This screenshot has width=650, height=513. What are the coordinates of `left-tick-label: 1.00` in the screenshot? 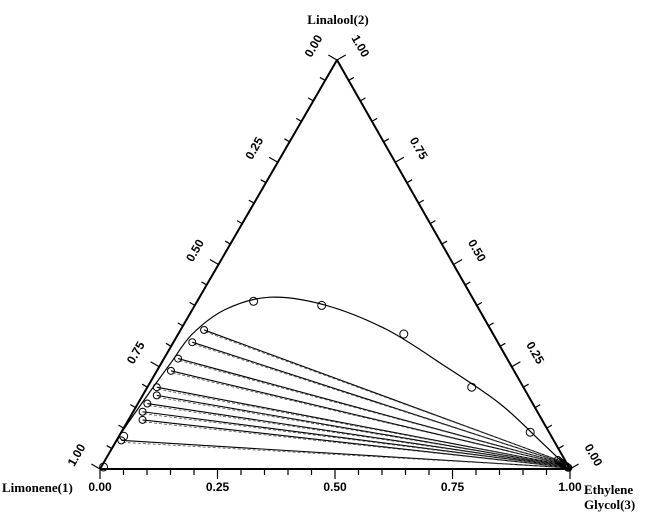 It's located at (77, 455).